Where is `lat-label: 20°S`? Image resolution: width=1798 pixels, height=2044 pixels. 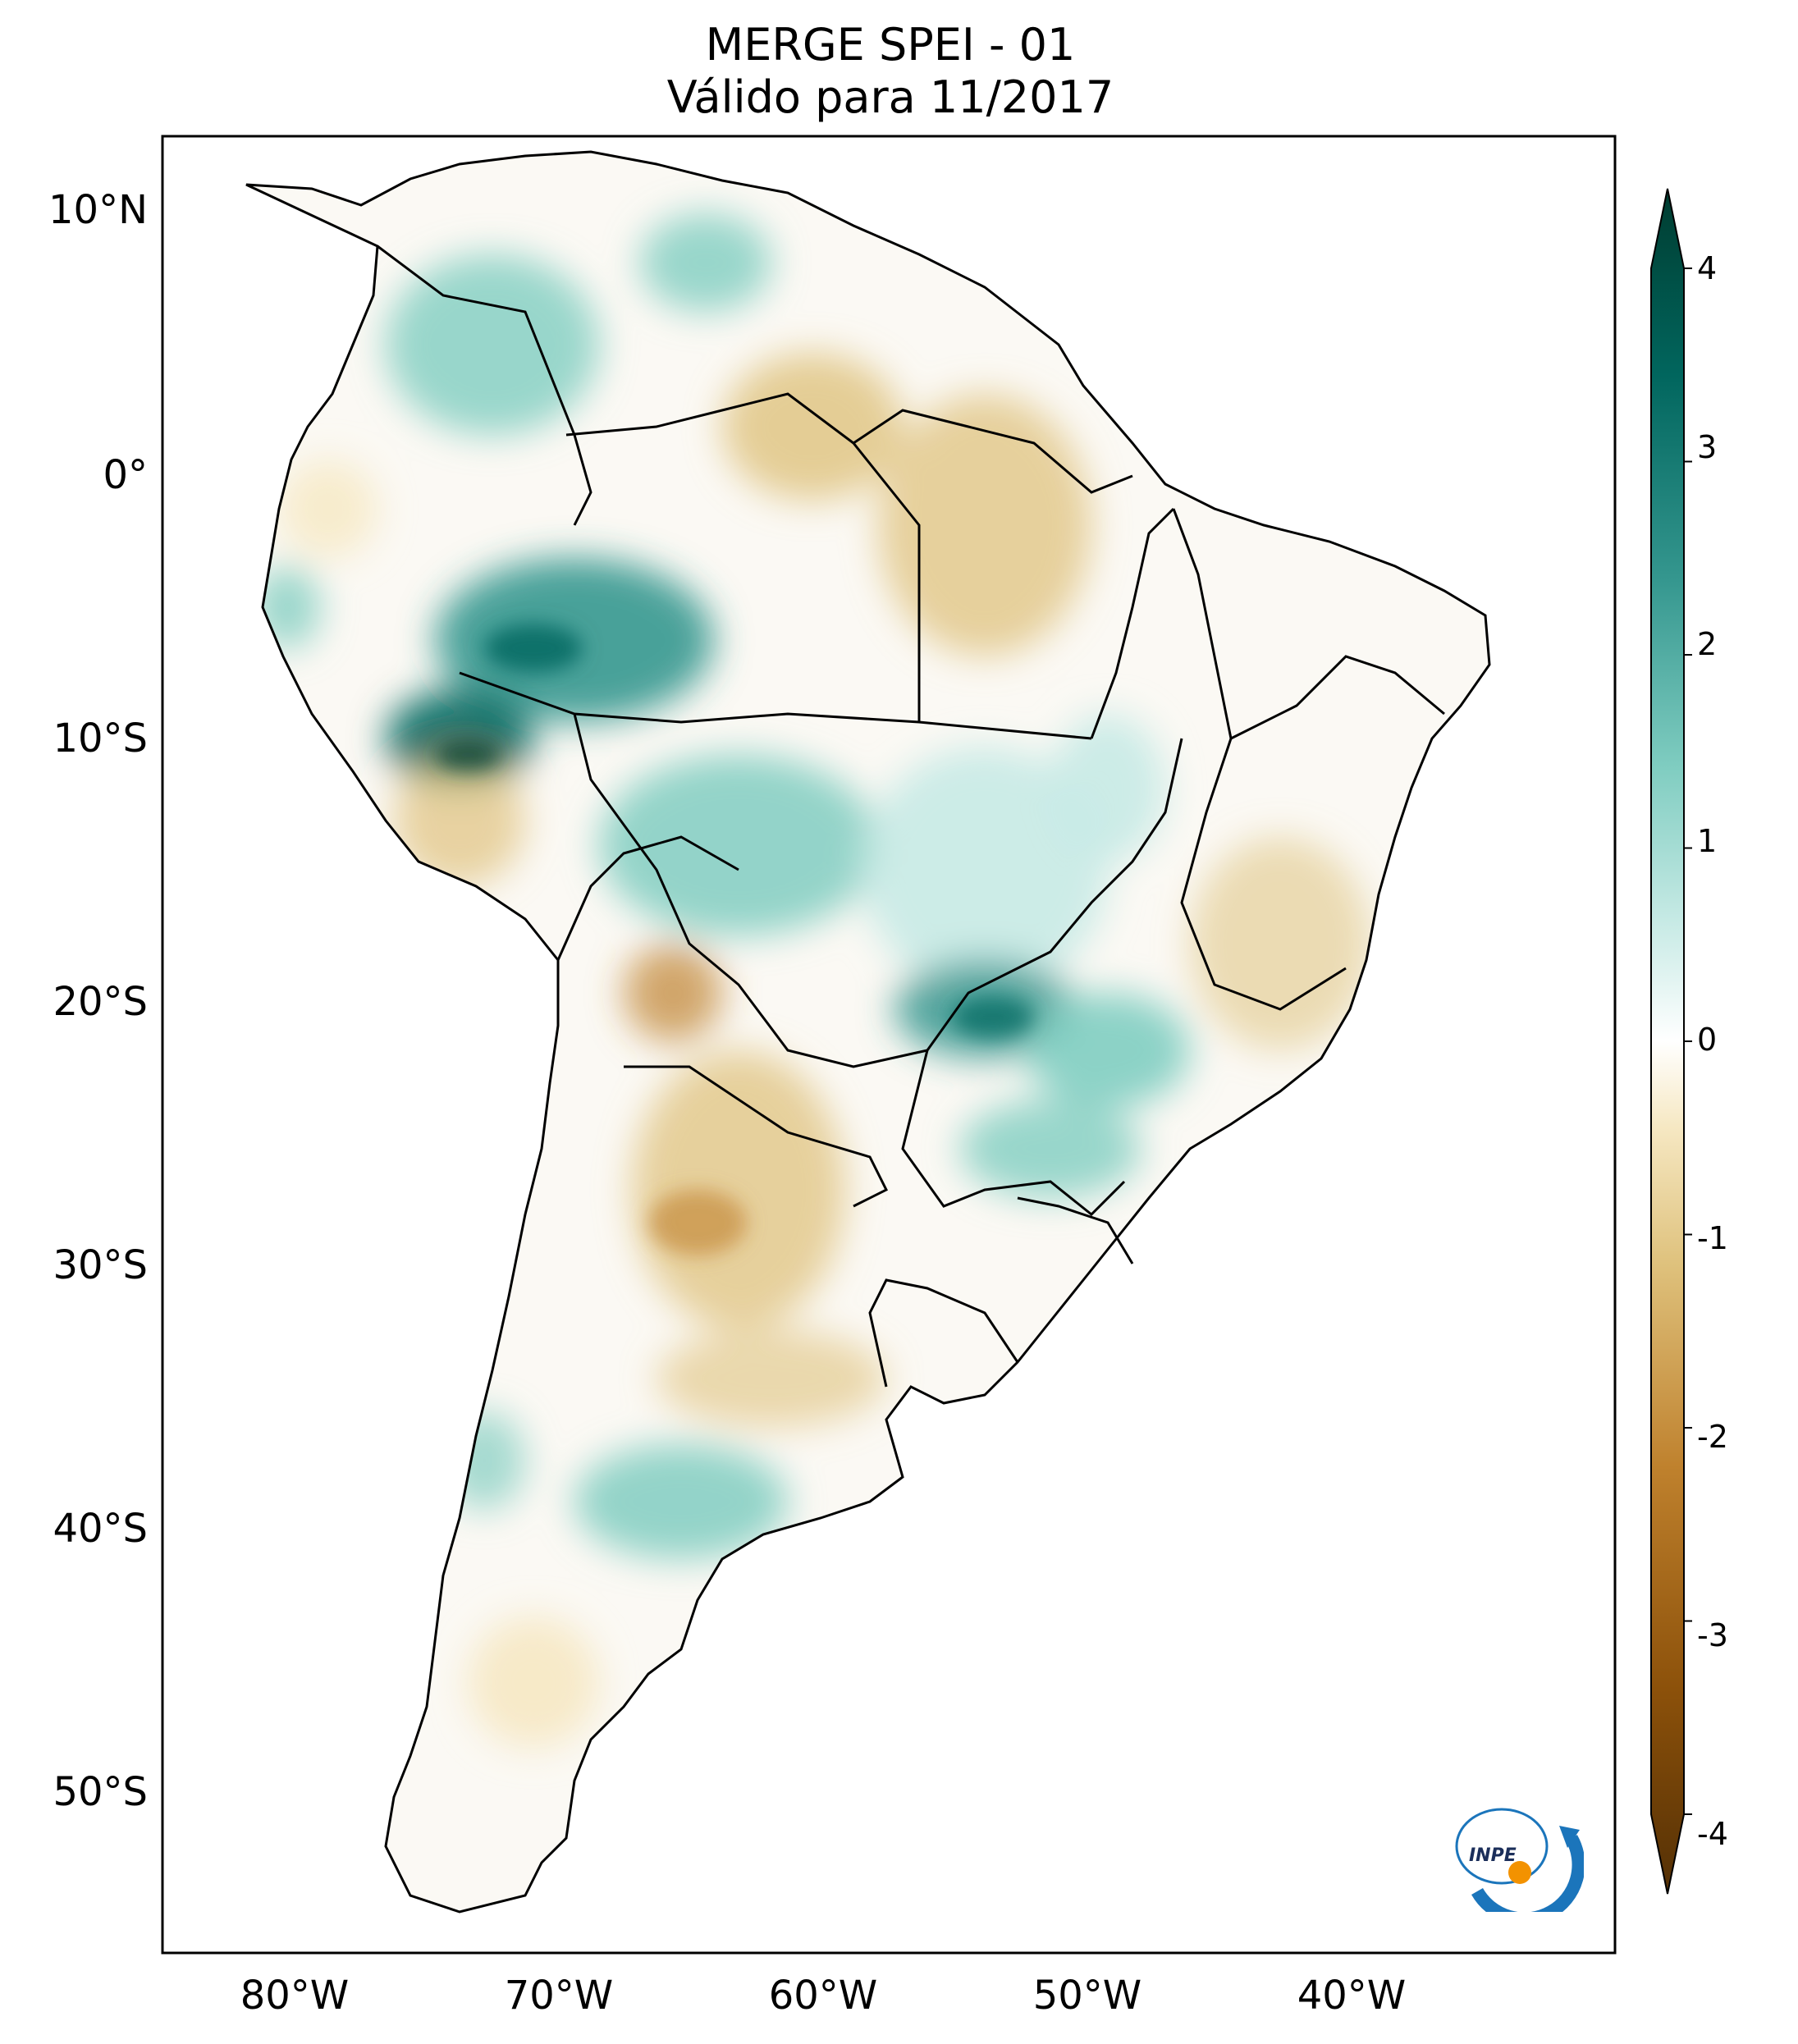
lat-label: 20°S is located at coordinates (100, 1002).